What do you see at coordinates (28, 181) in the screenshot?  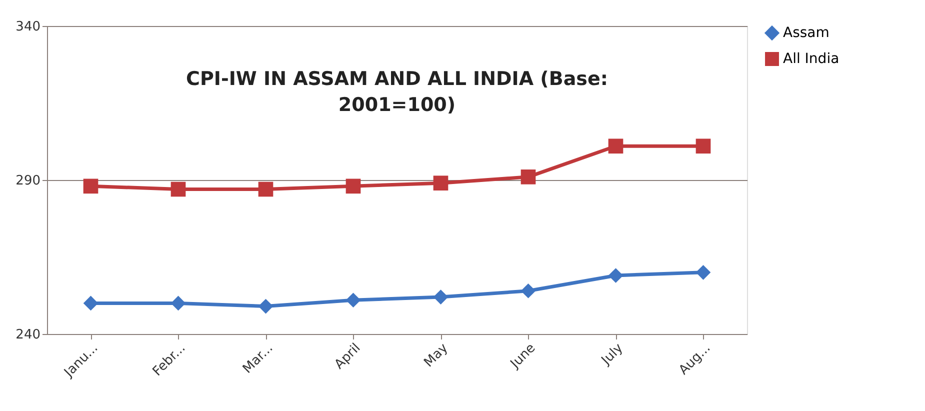 I see `y-tick-label: 290` at bounding box center [28, 181].